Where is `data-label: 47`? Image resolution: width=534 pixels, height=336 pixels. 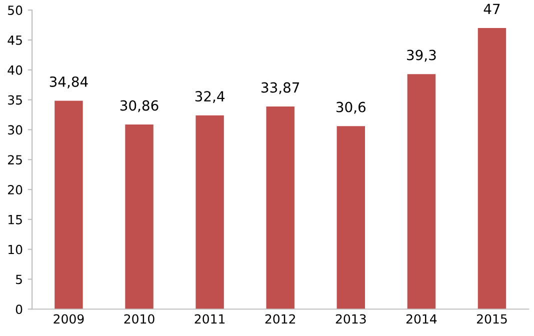
data-label: 47 is located at coordinates (492, 9).